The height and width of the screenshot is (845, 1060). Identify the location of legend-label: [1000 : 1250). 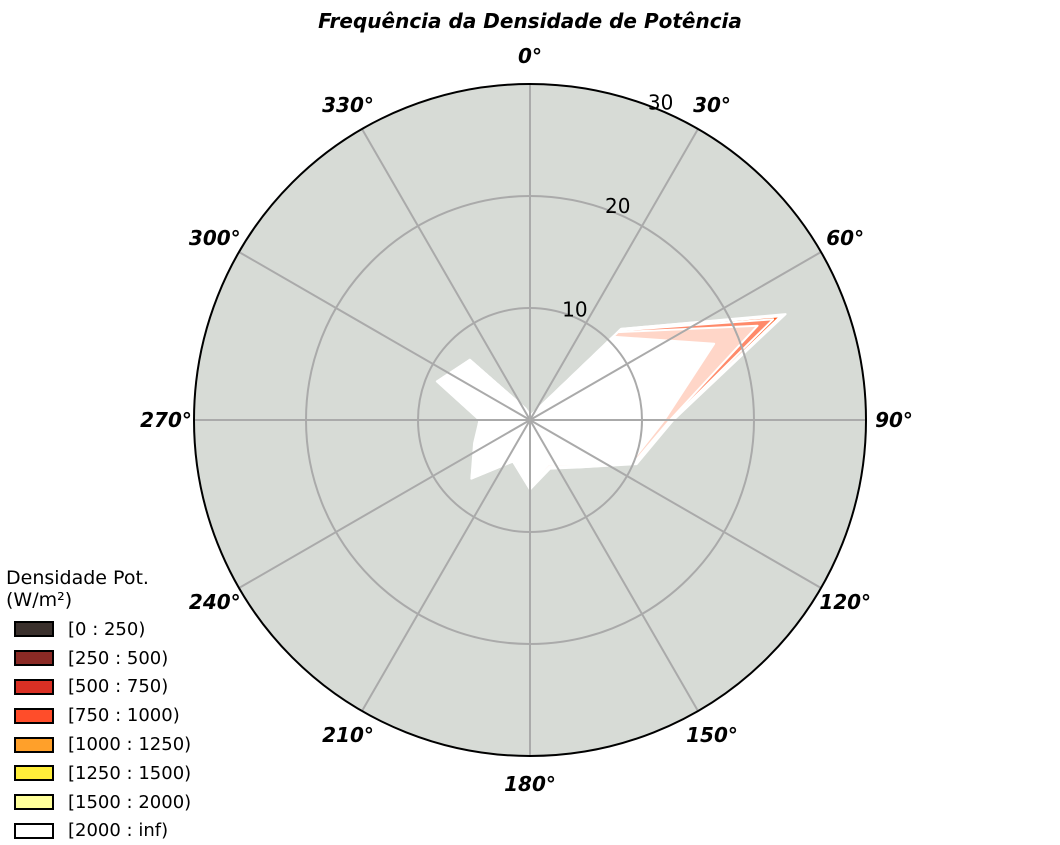
(130, 745).